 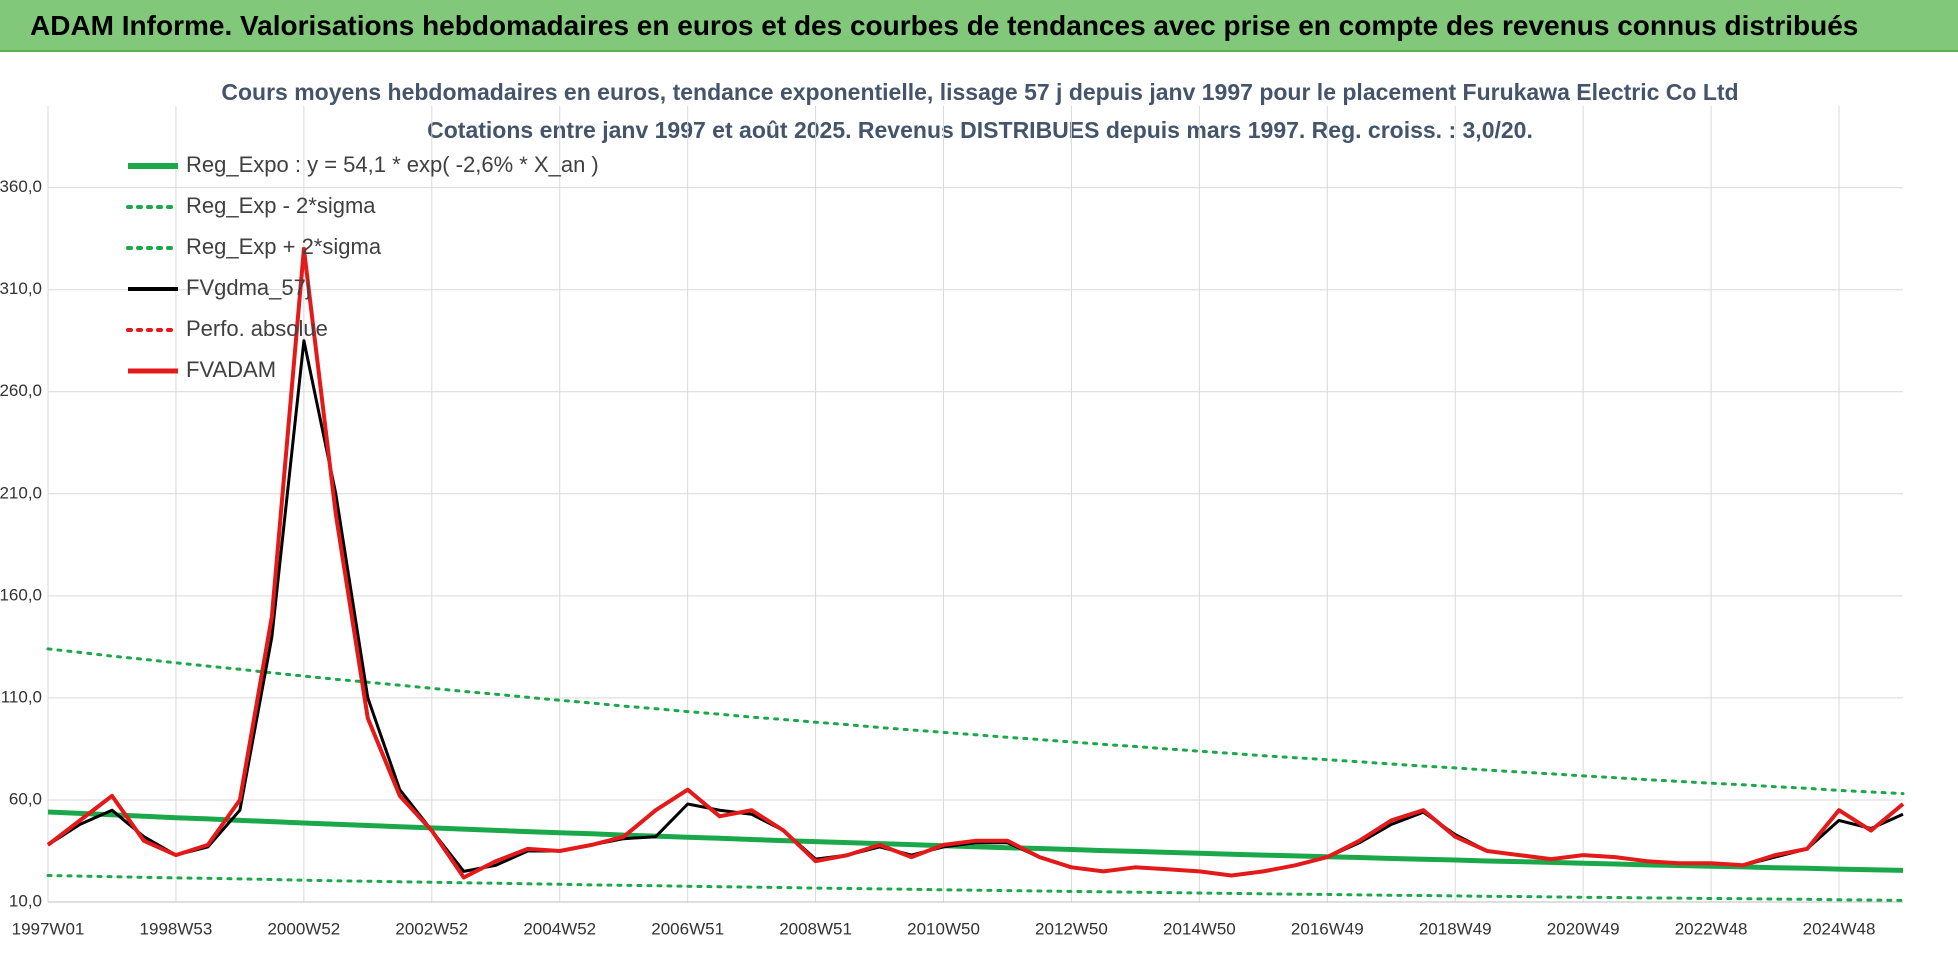 I want to click on y-tick-label: 160,0, so click(x=21, y=594).